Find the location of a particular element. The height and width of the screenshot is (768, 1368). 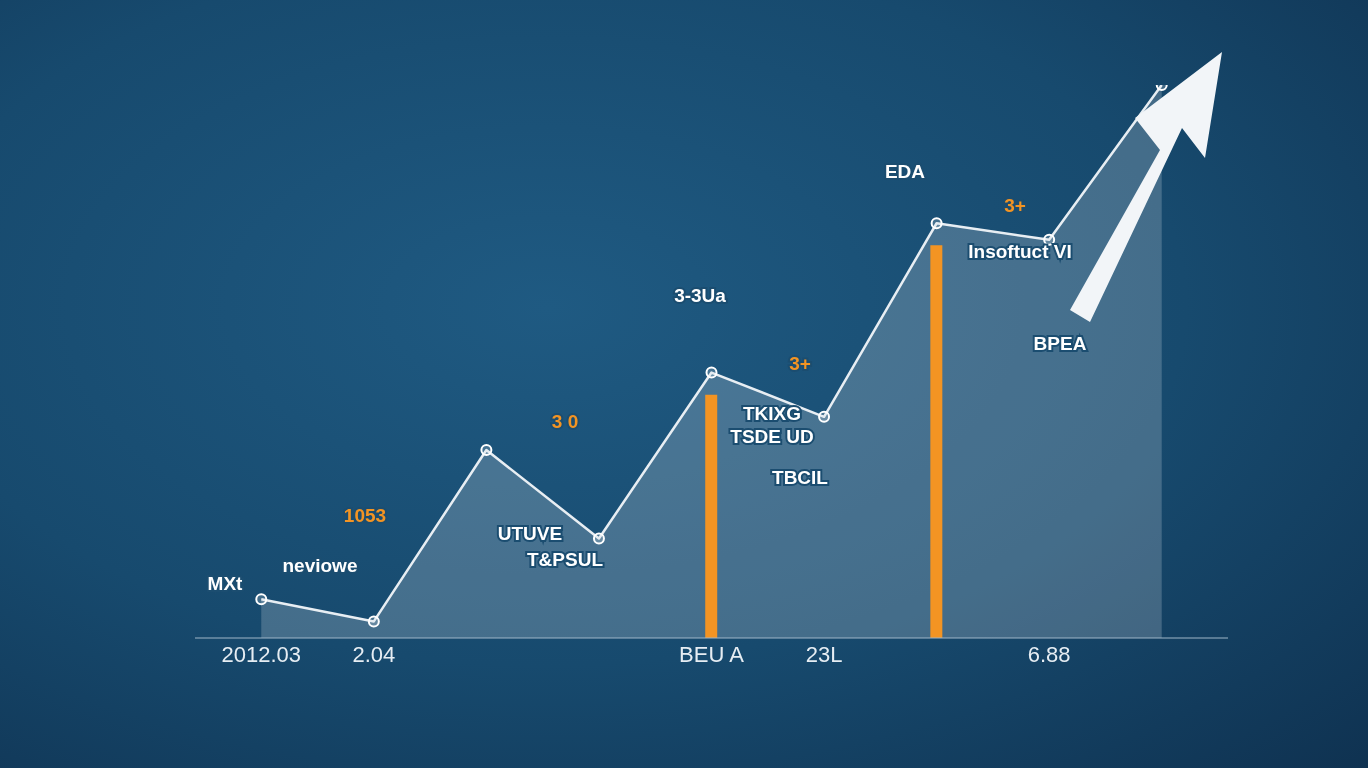

annotation: neviowe is located at coordinates (320, 565).